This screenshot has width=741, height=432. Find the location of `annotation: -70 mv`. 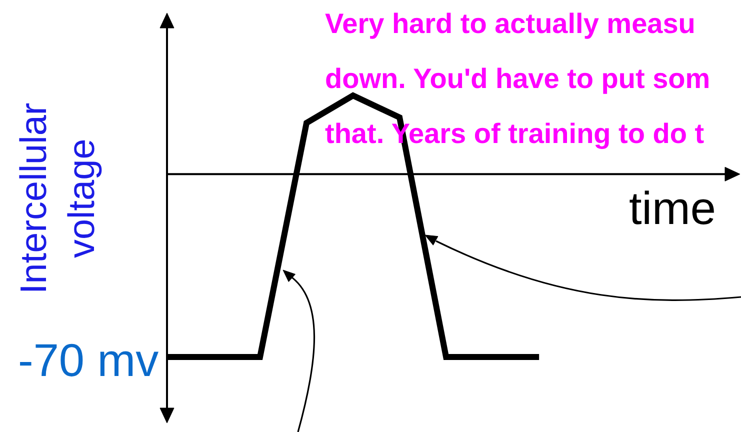

annotation: -70 mv is located at coordinates (88, 360).